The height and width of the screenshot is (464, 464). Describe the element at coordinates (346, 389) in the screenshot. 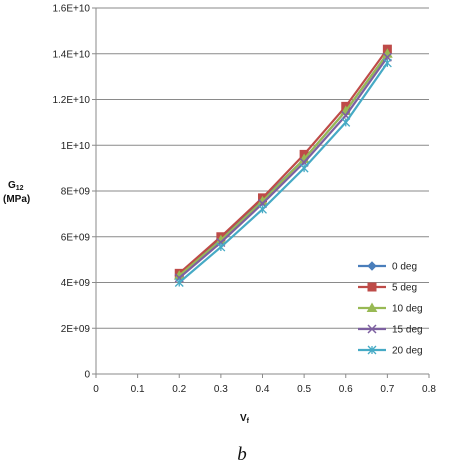

I see `x-tick-label: 0.6` at that location.